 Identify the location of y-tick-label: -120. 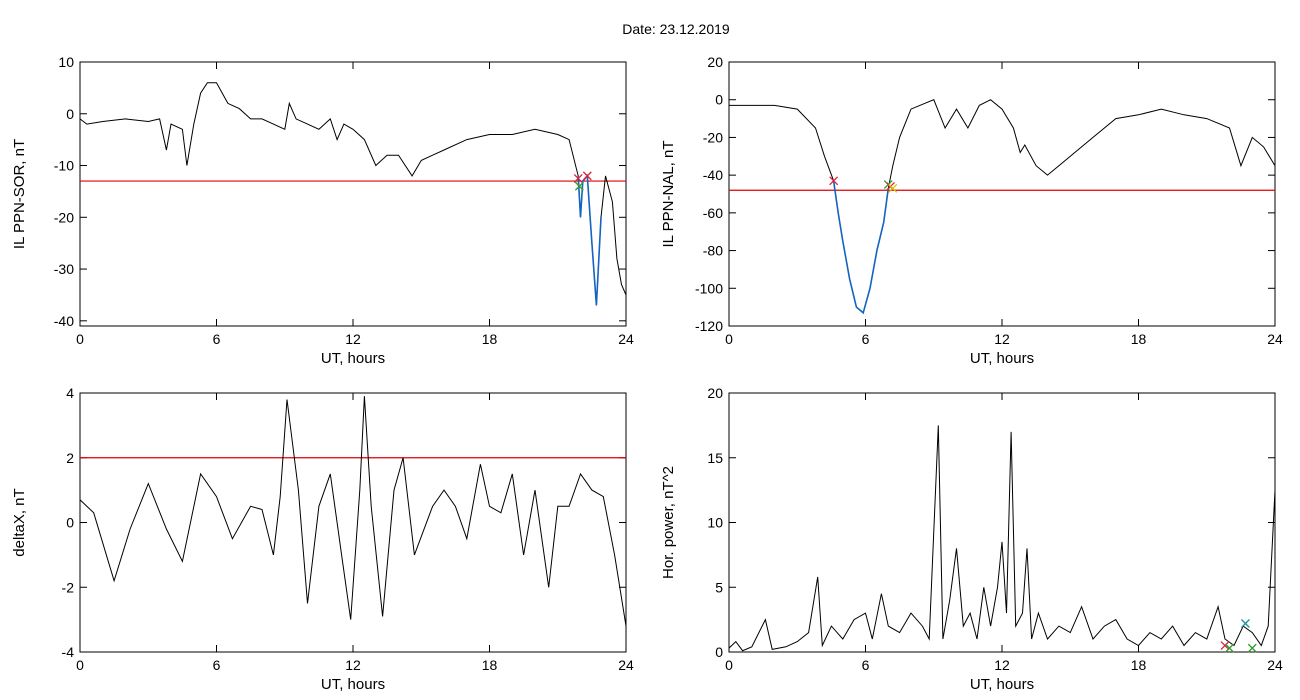
(709, 326).